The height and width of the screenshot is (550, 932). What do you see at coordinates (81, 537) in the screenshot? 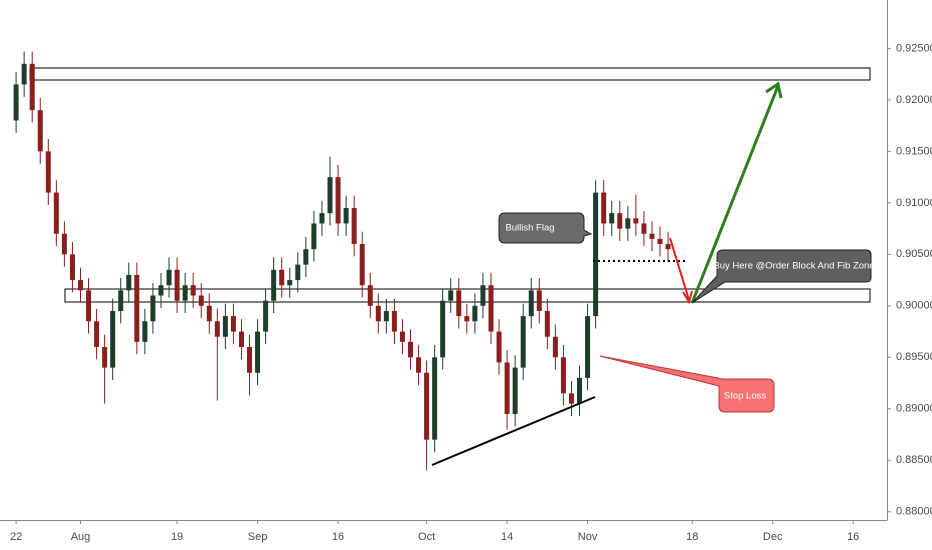
I see `x-tick-label: Aug` at bounding box center [81, 537].